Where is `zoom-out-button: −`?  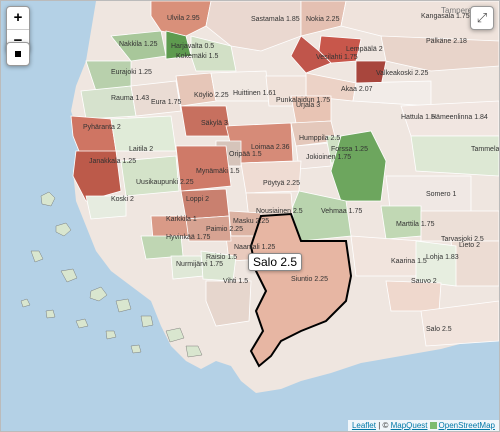
zoom-out-button: − is located at coordinates (18, 40).